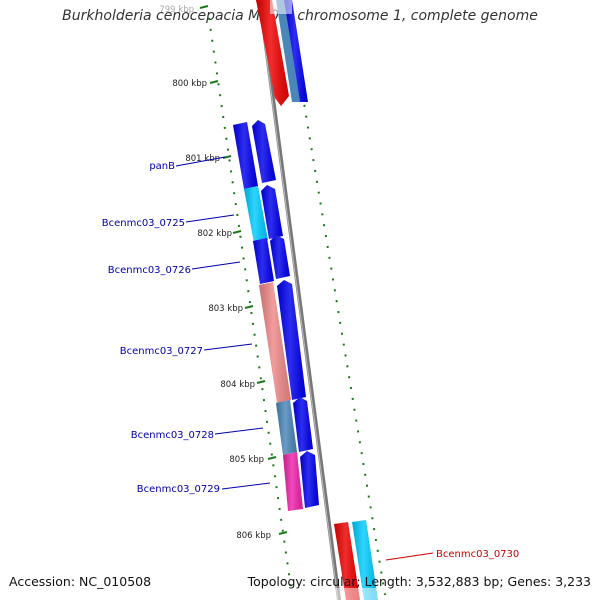 This screenshot has height=600, width=600. I want to click on feature-bottom-highlight, so click(355, 594).